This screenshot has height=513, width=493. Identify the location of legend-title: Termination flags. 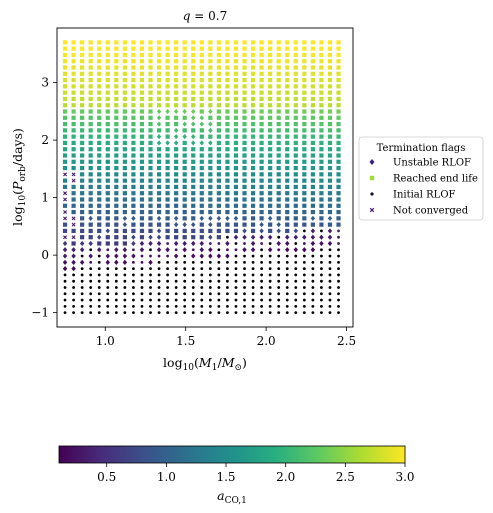
(421, 148).